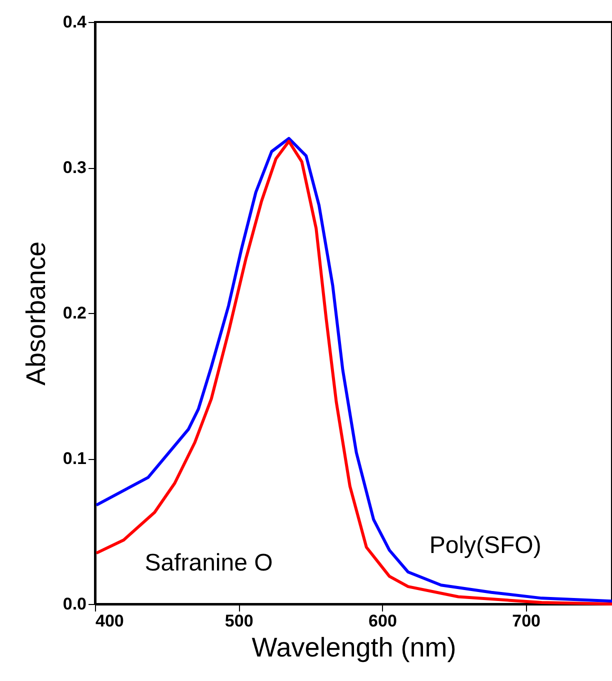 The height and width of the screenshot is (681, 612). What do you see at coordinates (35, 313) in the screenshot?
I see `y-axis-title: Absorbance` at bounding box center [35, 313].